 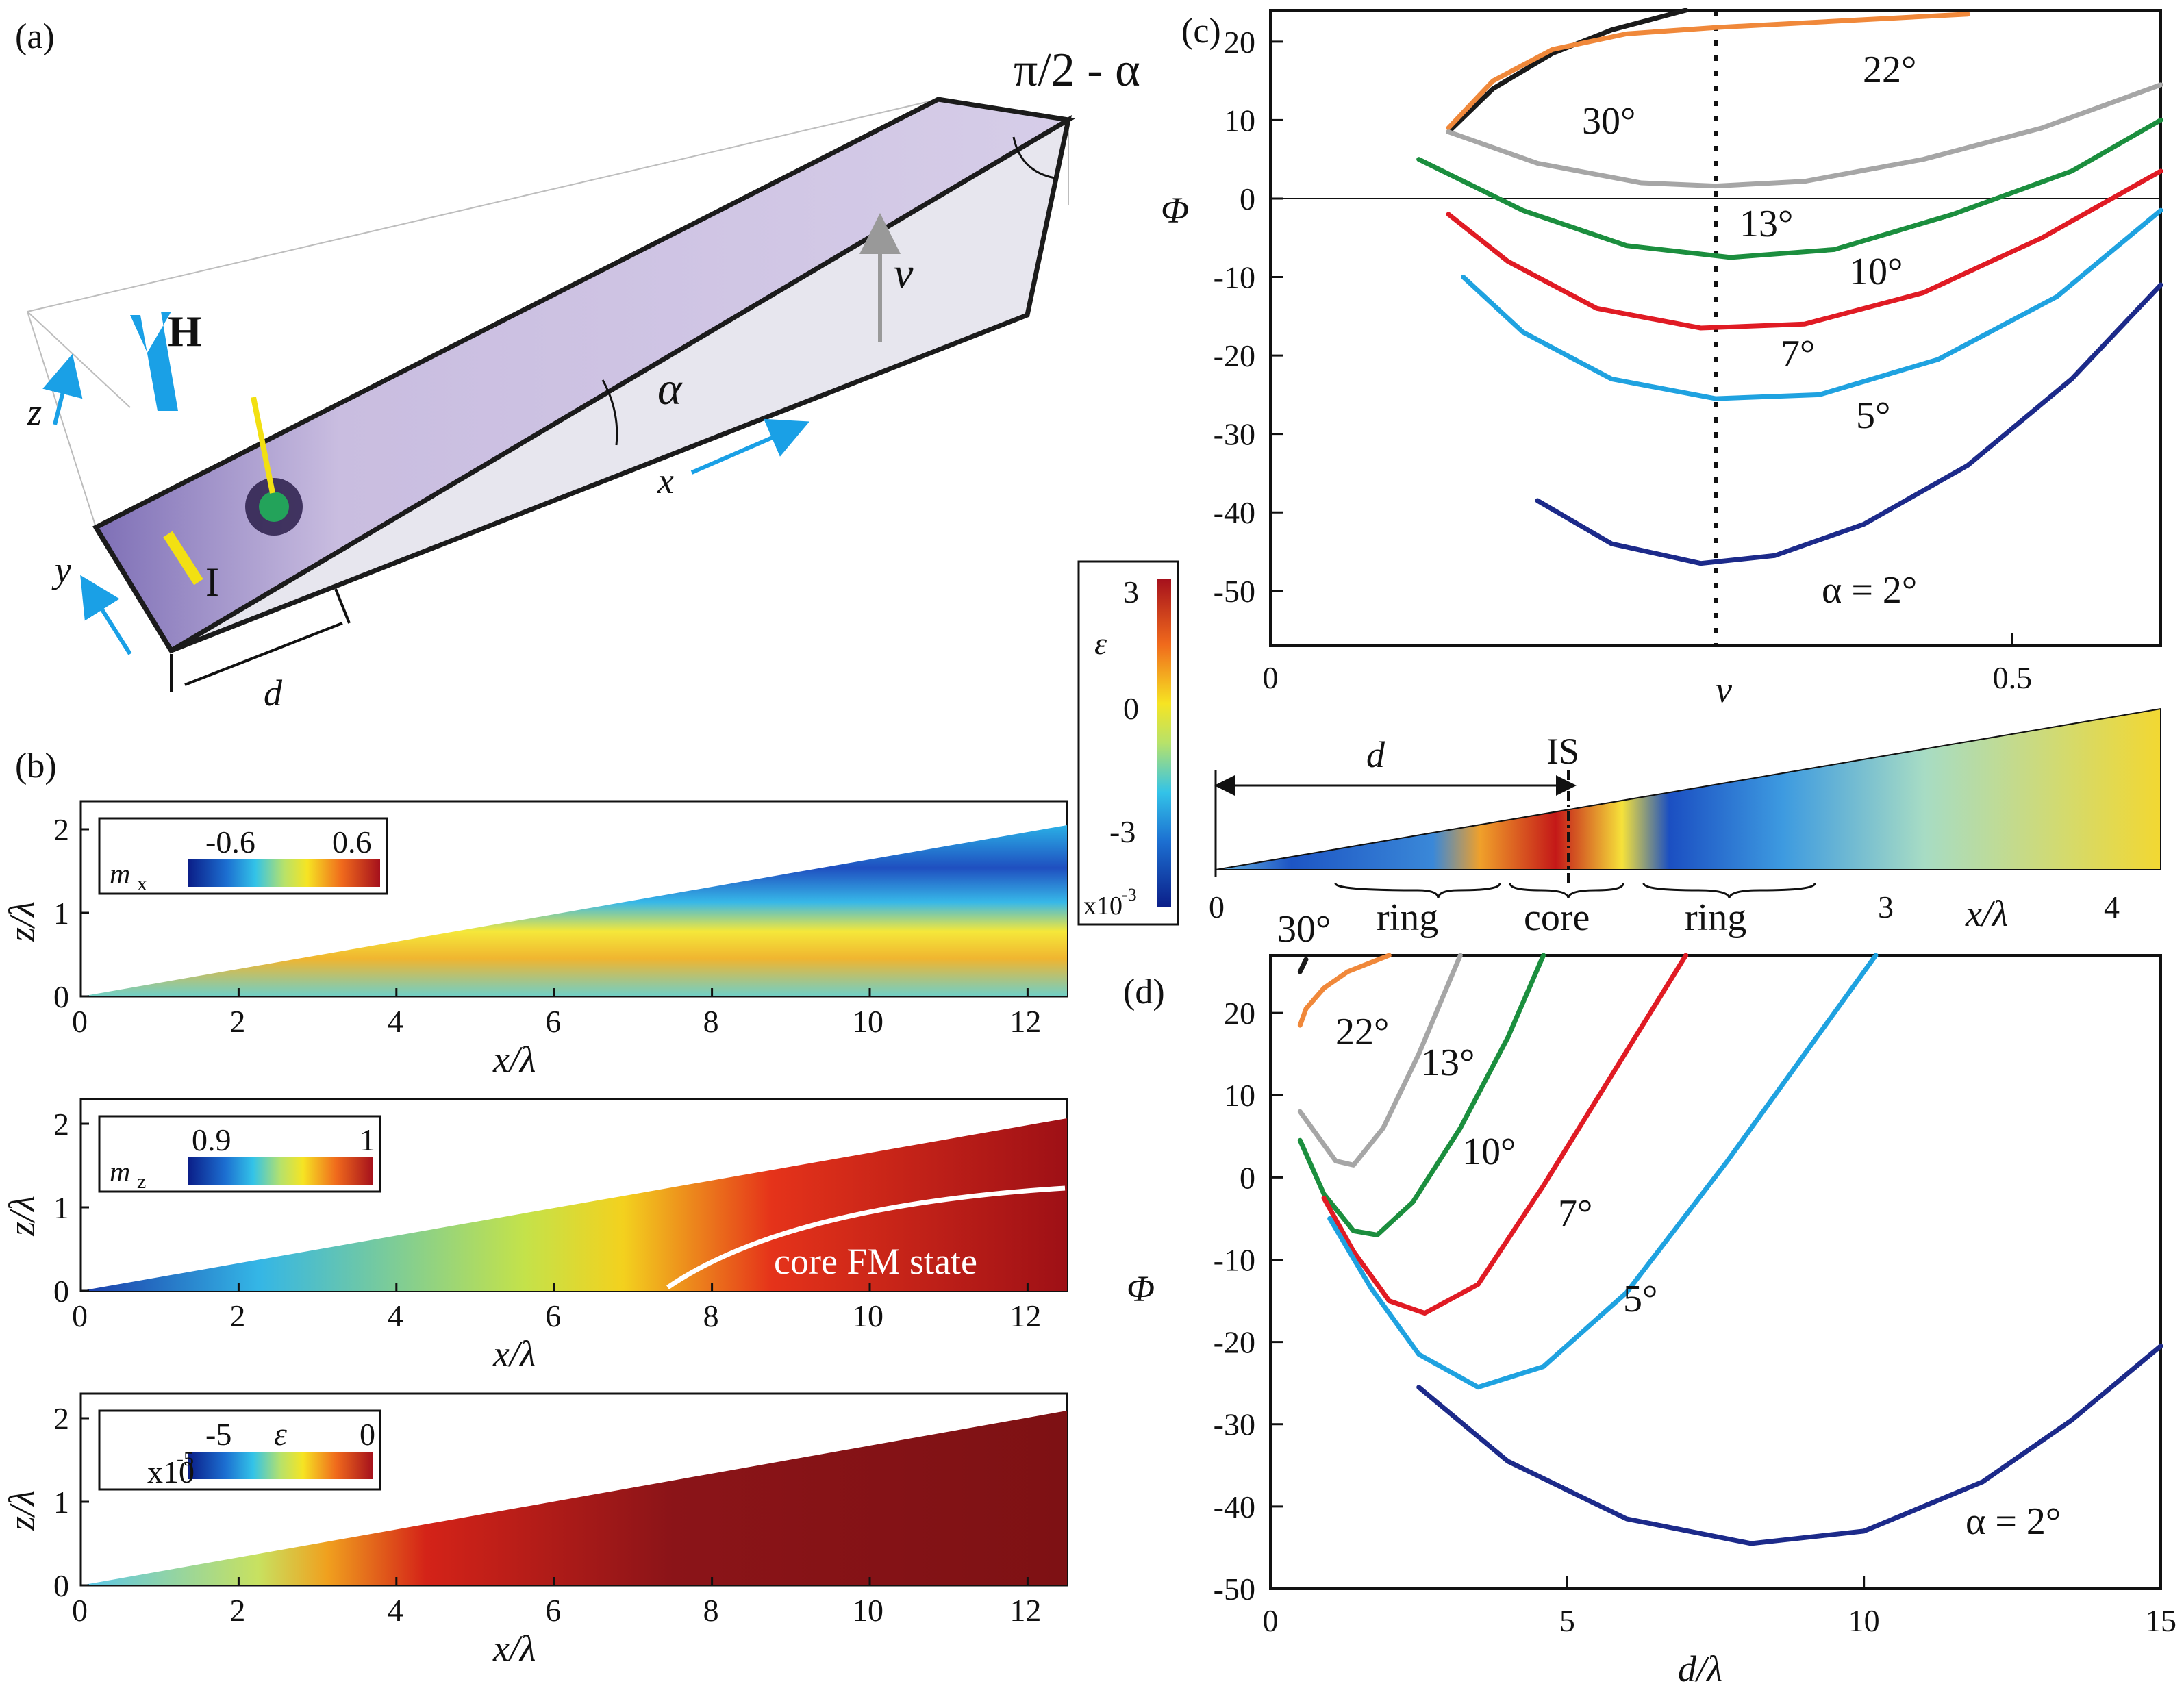 What do you see at coordinates (141, 1181) in the screenshot?
I see `cb-sub: z` at bounding box center [141, 1181].